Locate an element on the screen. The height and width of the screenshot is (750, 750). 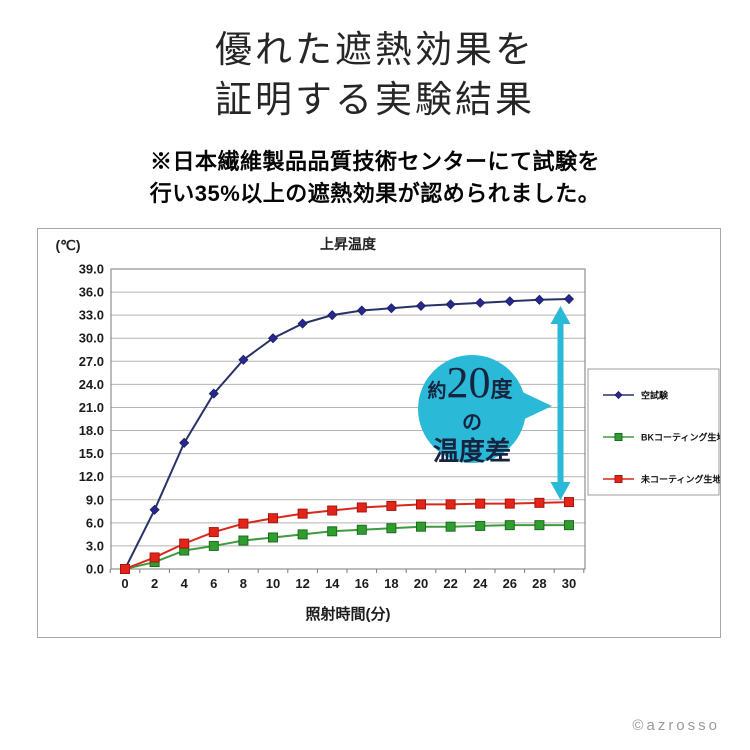
x-tick-label: 16 is located at coordinates (362, 583).